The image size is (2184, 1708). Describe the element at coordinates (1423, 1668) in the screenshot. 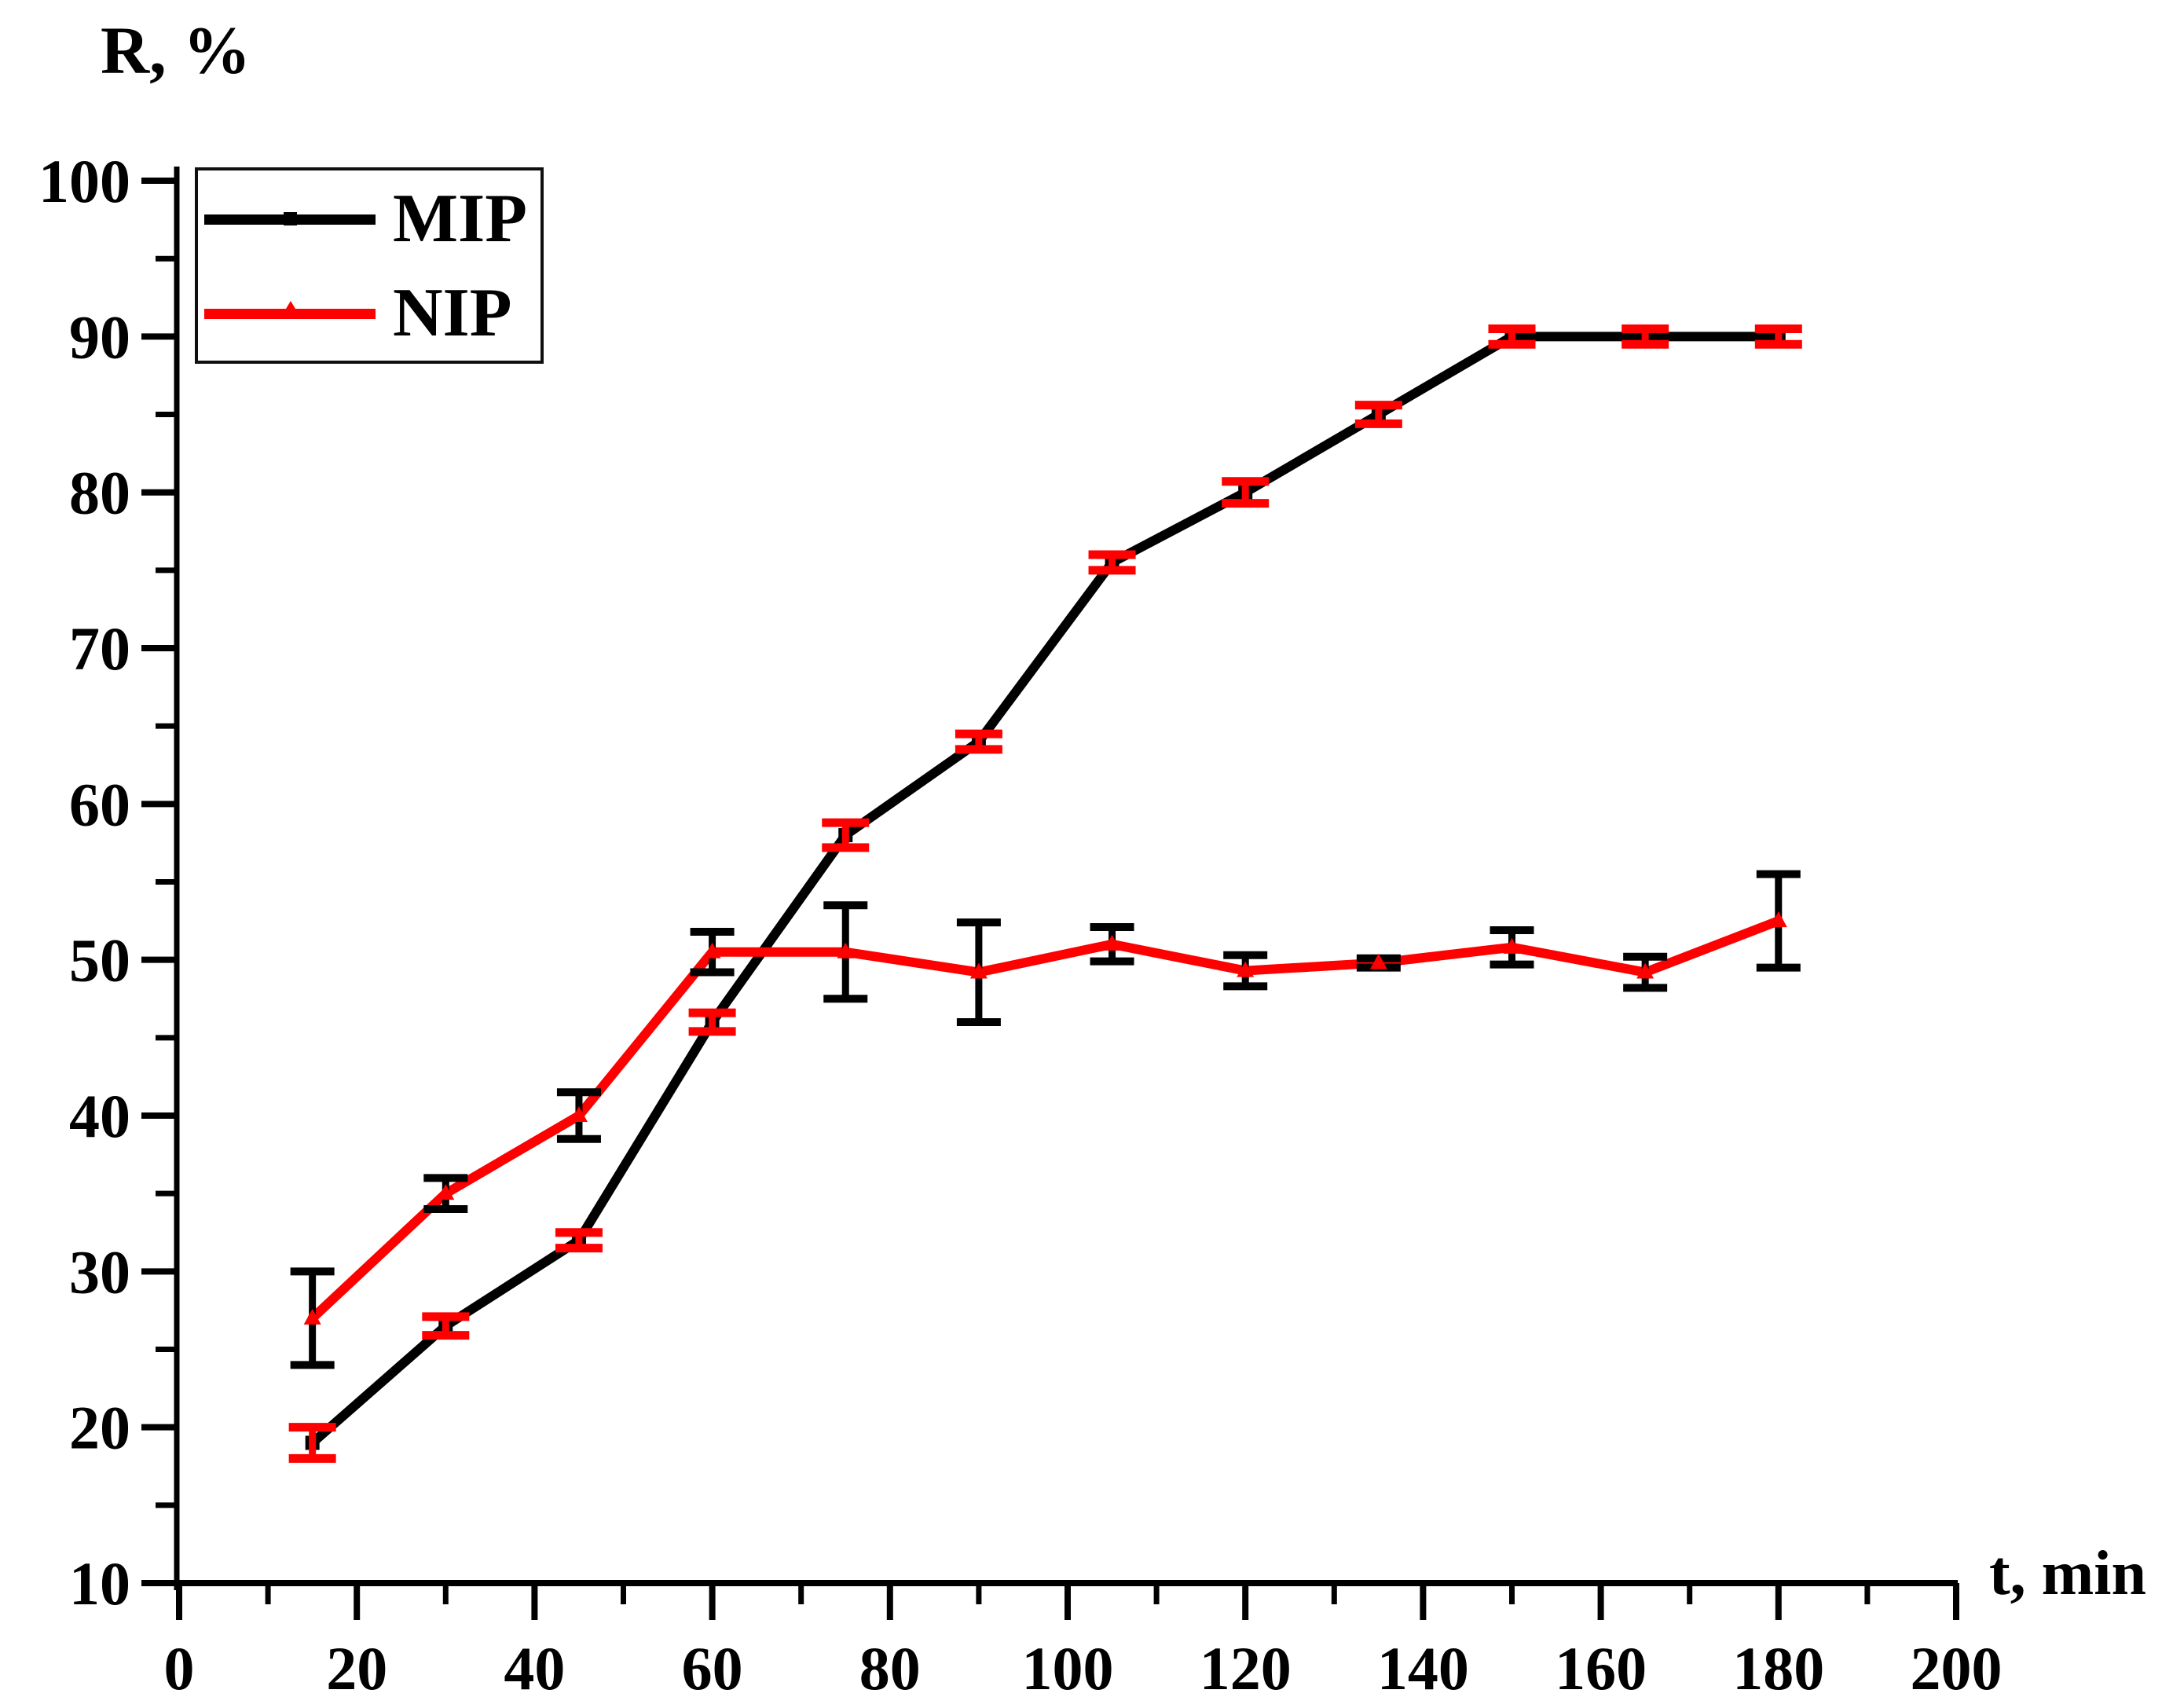

I see `x-tick-label: 140` at that location.